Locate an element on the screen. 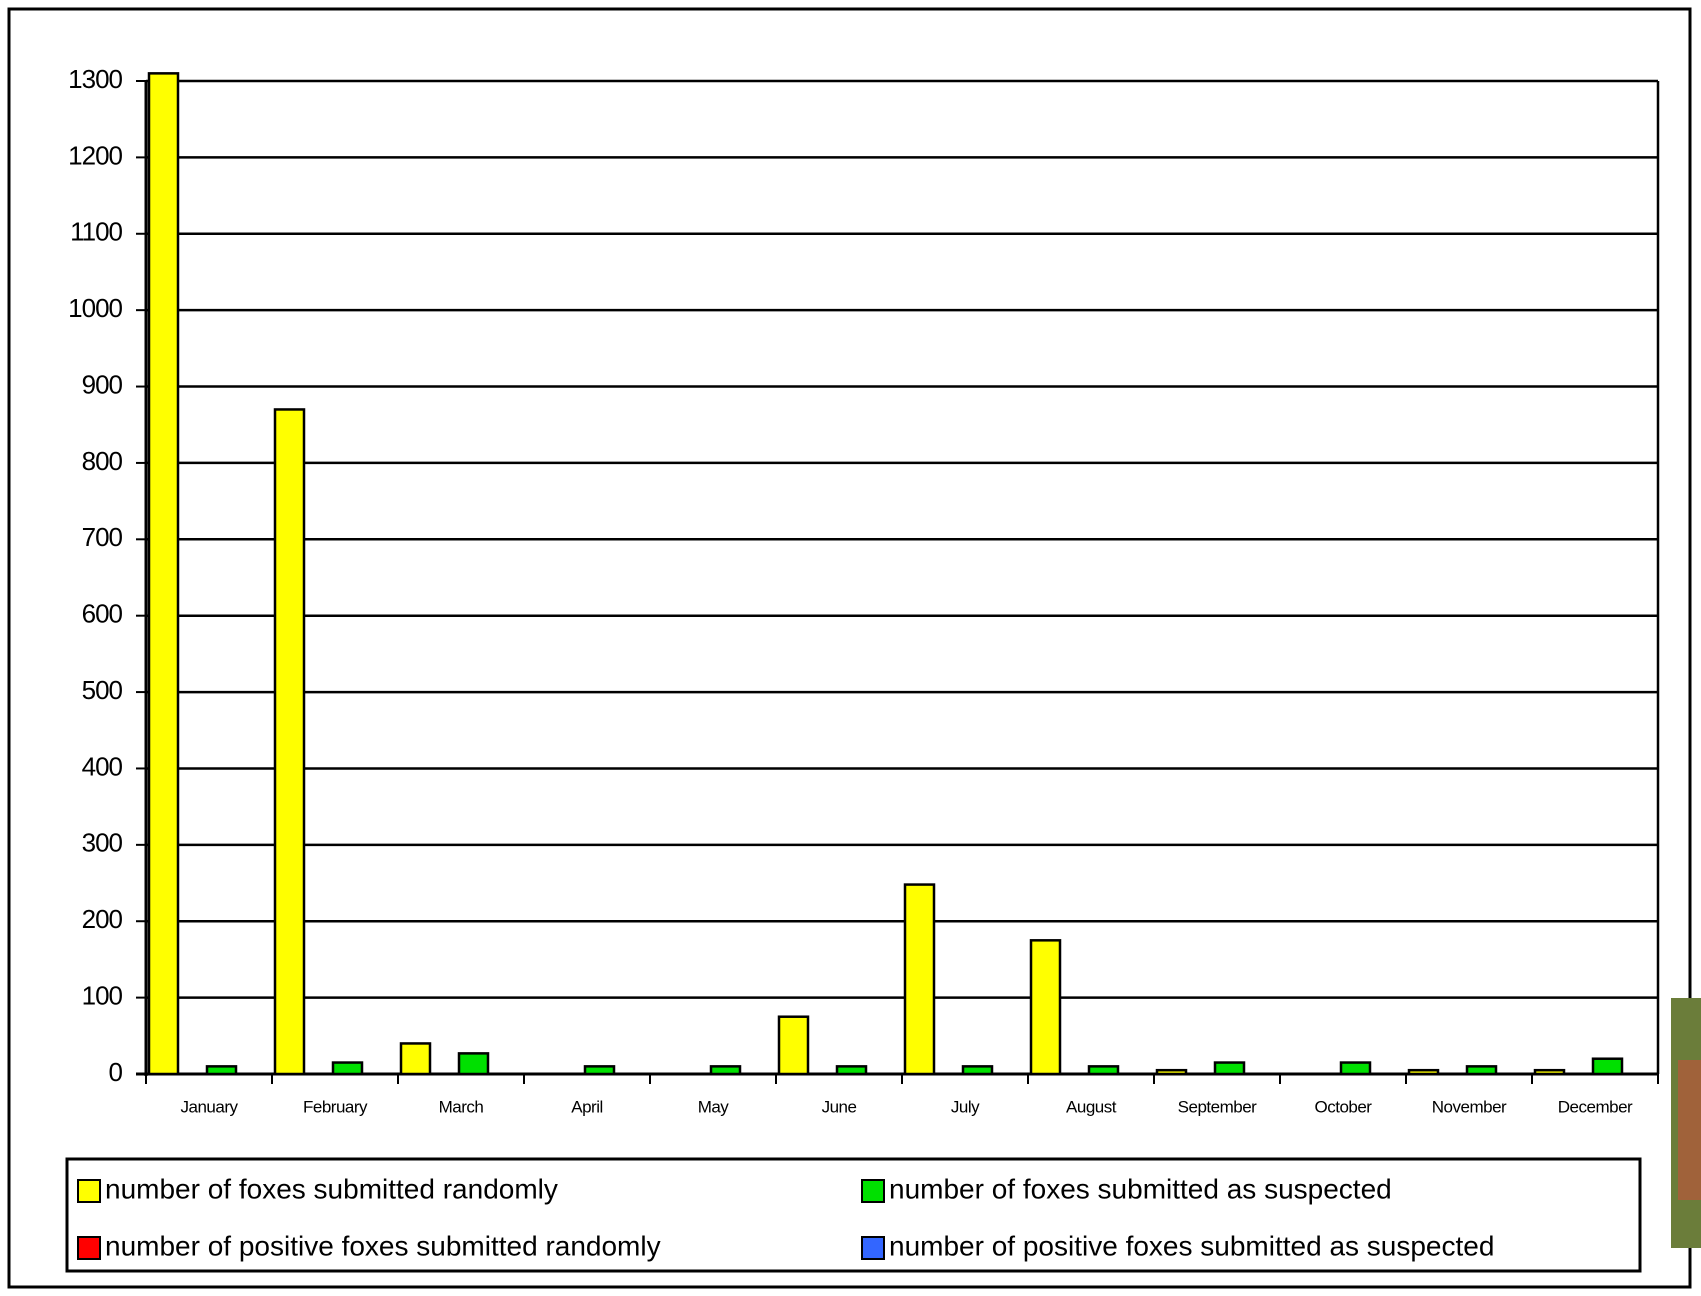 The width and height of the screenshot is (1701, 1296). x-tick-label: December is located at coordinates (1595, 1106).